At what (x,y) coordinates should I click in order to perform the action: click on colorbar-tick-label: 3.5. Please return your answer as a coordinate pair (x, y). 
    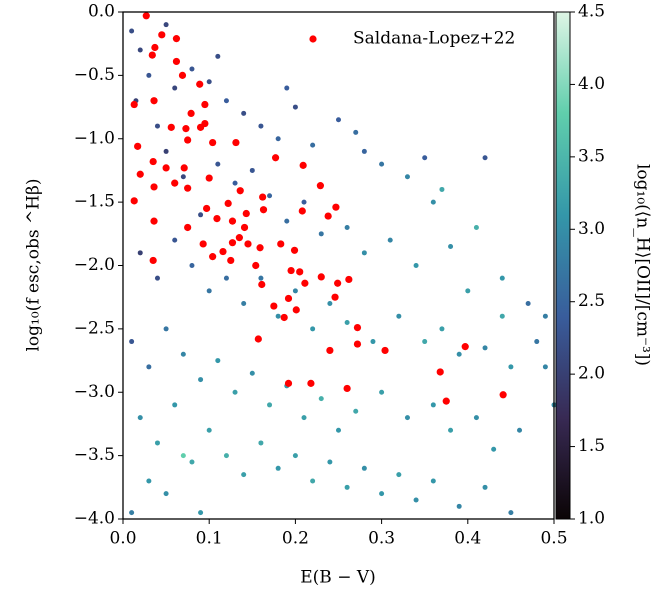
    Looking at the image, I should click on (591, 156).